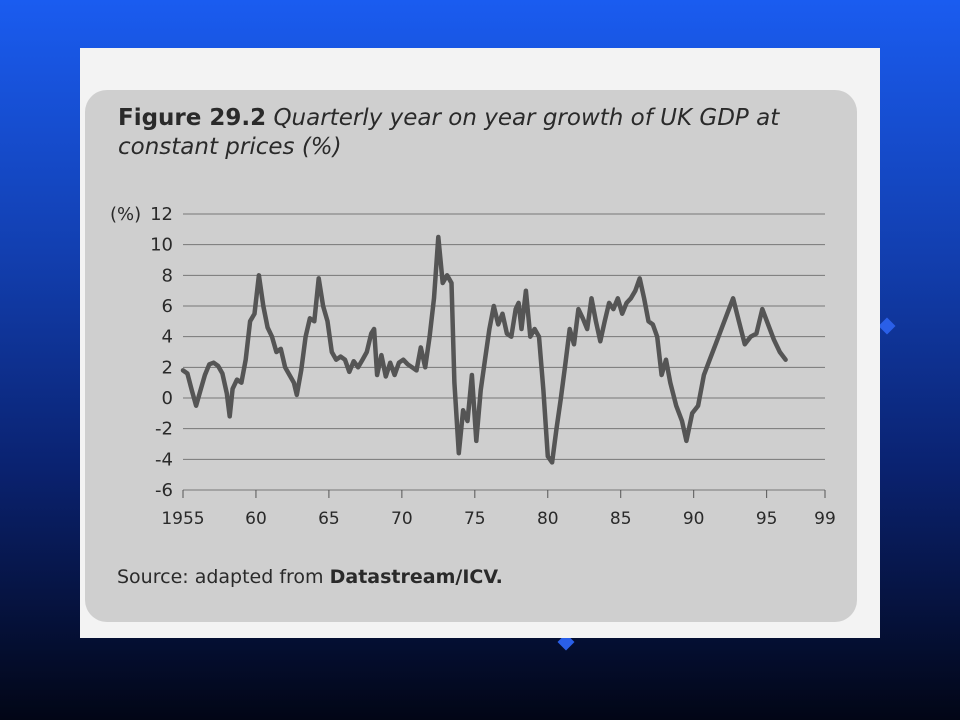 This screenshot has height=720, width=960. I want to click on x-tick-label: 75, so click(475, 519).